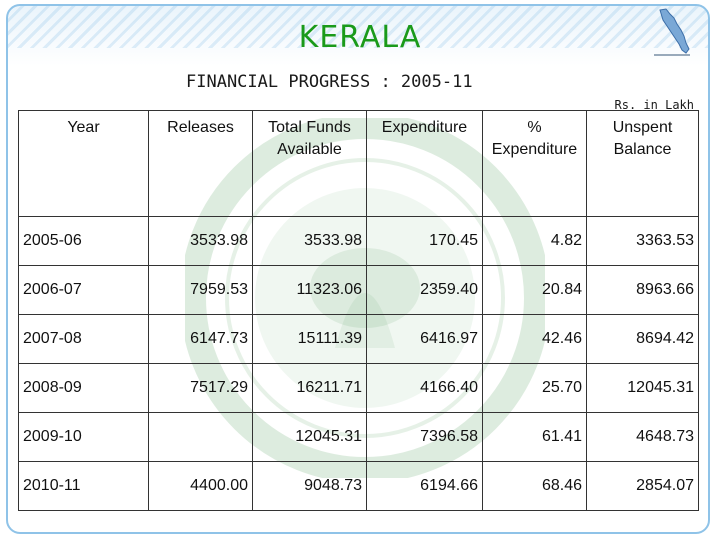  I want to click on cell-percent: 4.82, so click(534, 241).